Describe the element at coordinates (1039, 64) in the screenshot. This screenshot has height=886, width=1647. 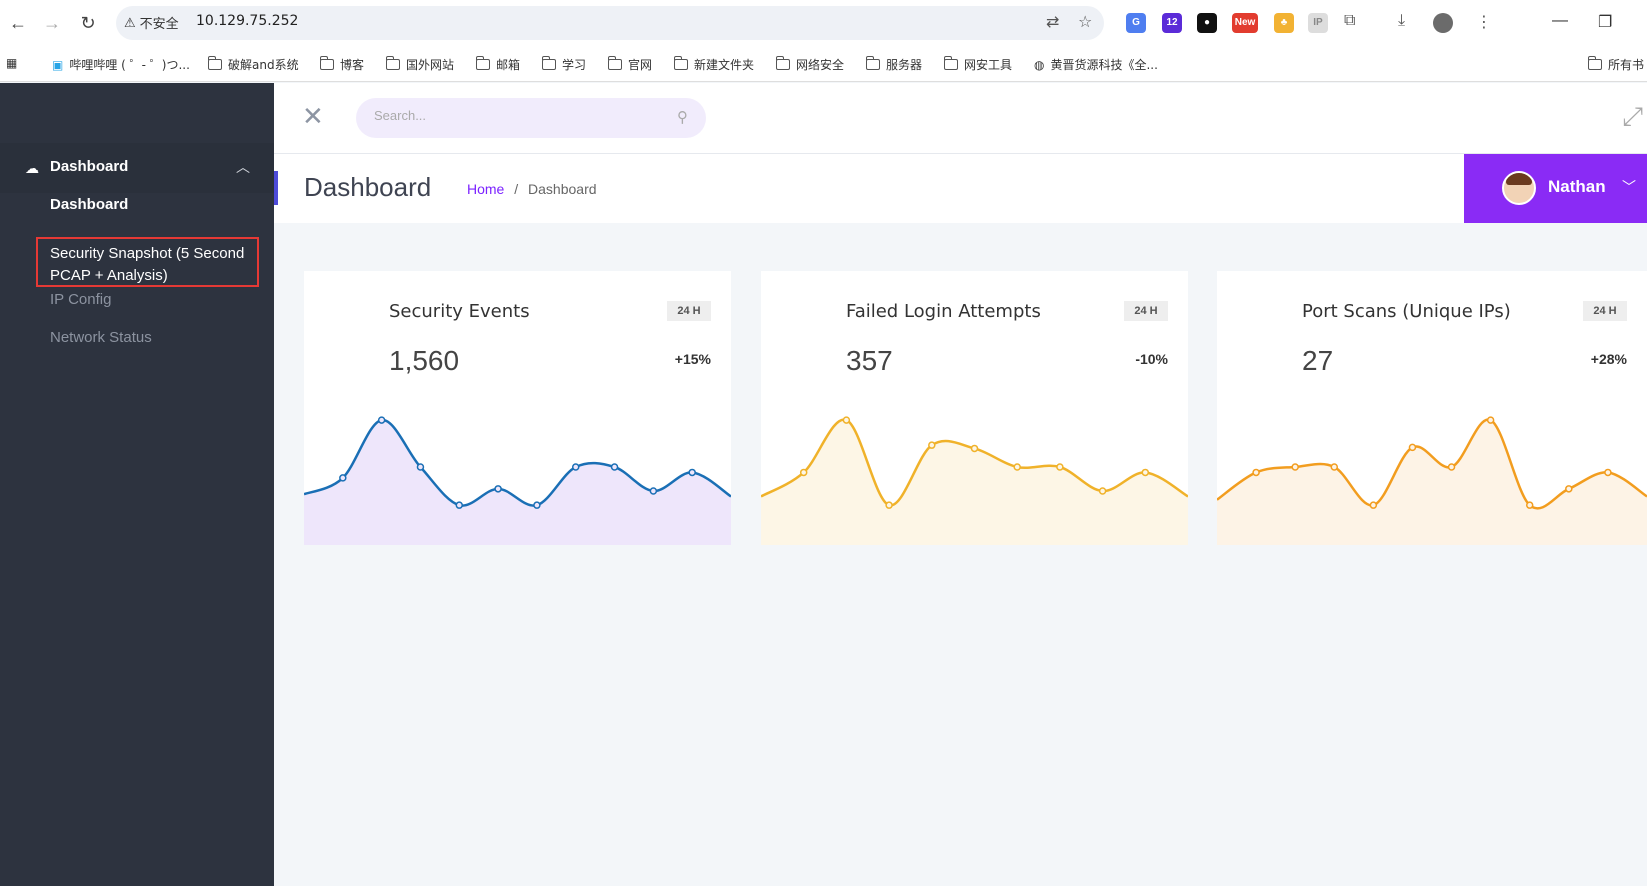
I see `globe-icon: ◍` at that location.